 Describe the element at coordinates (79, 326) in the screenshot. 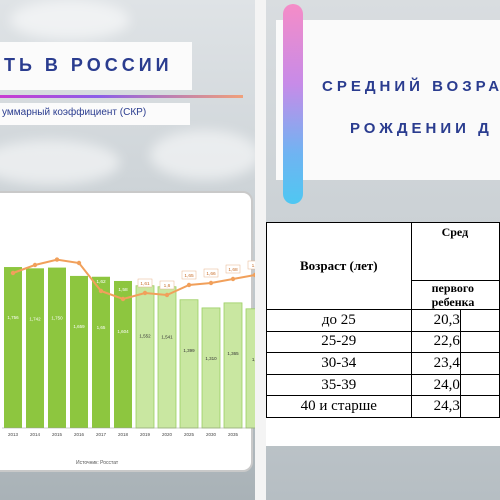

I see `bar-value-label: 1,659` at that location.